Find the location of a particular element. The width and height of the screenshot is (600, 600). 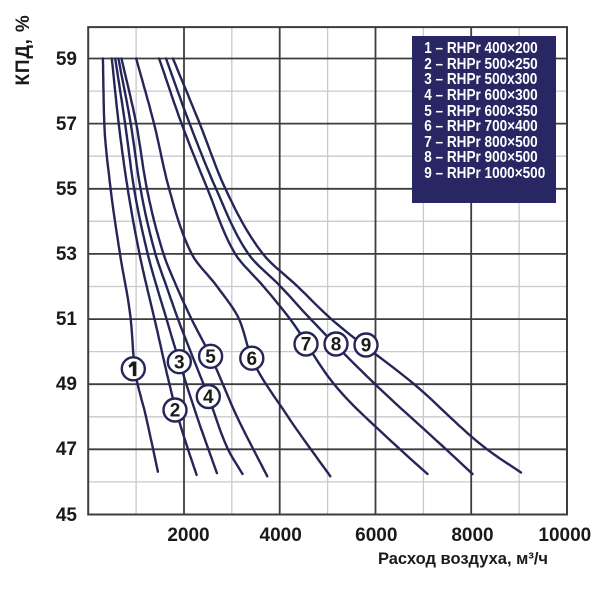

svg-text: 5 is located at coordinates (210, 357).